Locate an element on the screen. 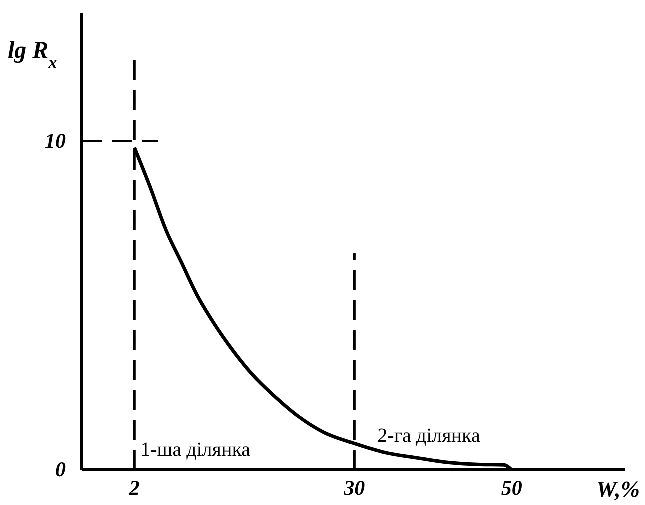 The height and width of the screenshot is (505, 645). x-tick-label: 50 is located at coordinates (512, 488).